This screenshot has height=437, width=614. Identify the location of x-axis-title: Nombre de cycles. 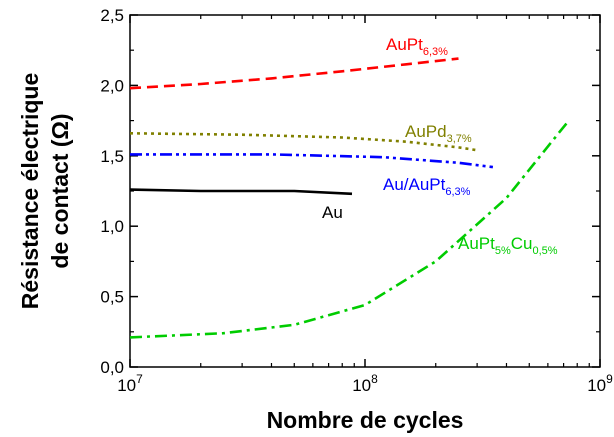
(365, 420).